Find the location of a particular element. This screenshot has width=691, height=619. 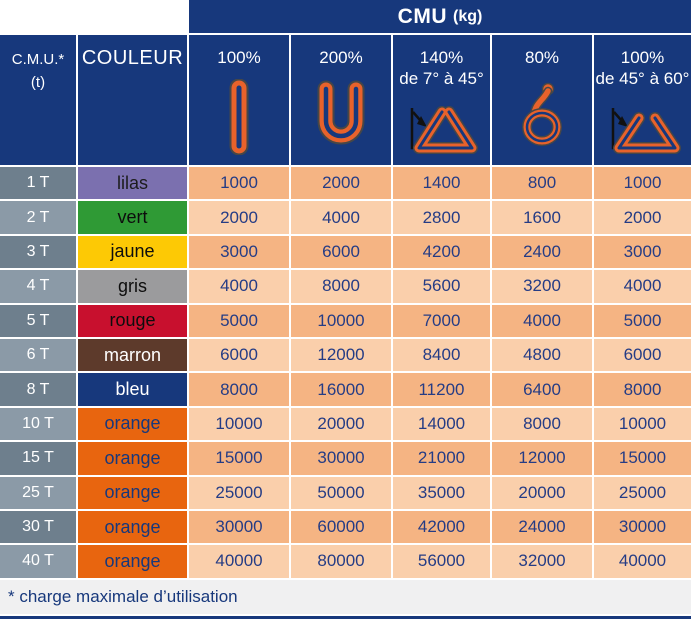

col-label-80: 80% is located at coordinates (542, 57).